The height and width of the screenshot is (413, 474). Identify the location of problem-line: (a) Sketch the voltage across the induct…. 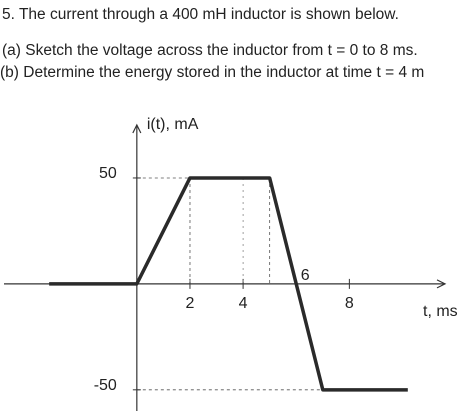
(210, 50).